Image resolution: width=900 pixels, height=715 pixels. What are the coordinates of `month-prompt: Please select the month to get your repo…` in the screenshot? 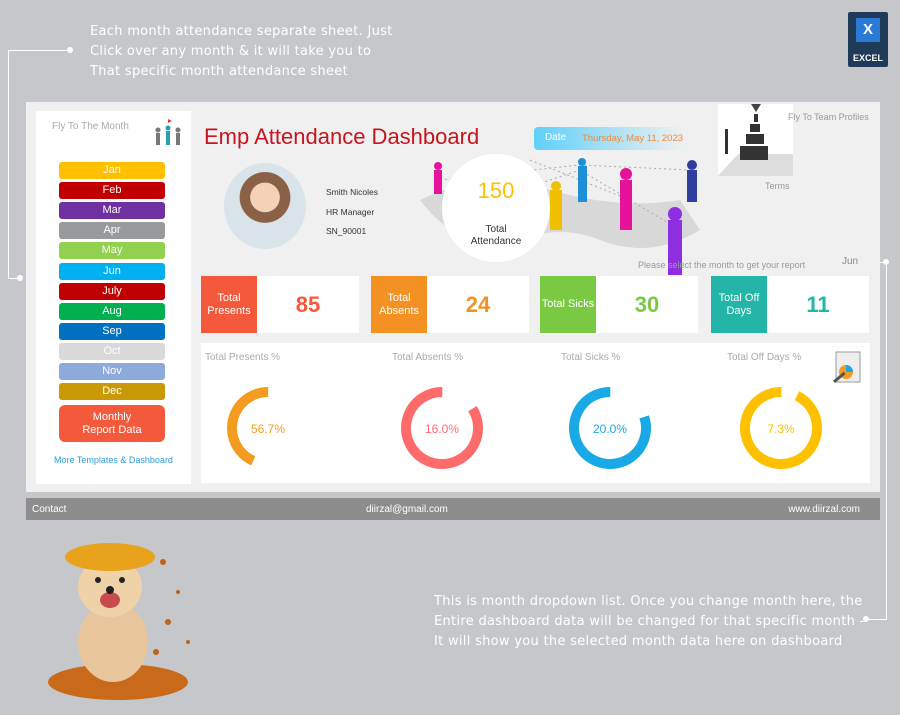 It's located at (722, 265).